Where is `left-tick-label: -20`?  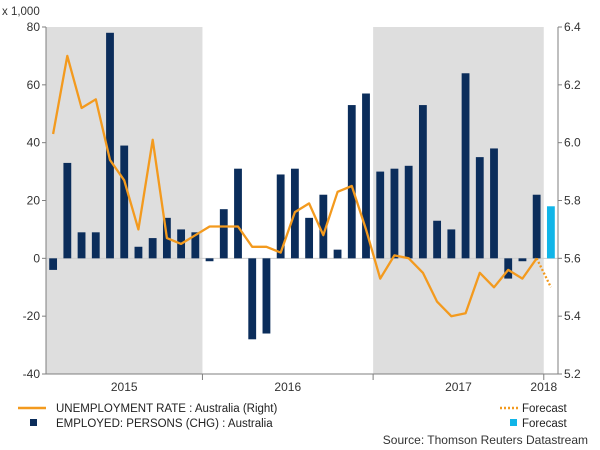 left-tick-label: -20 is located at coordinates (32, 316).